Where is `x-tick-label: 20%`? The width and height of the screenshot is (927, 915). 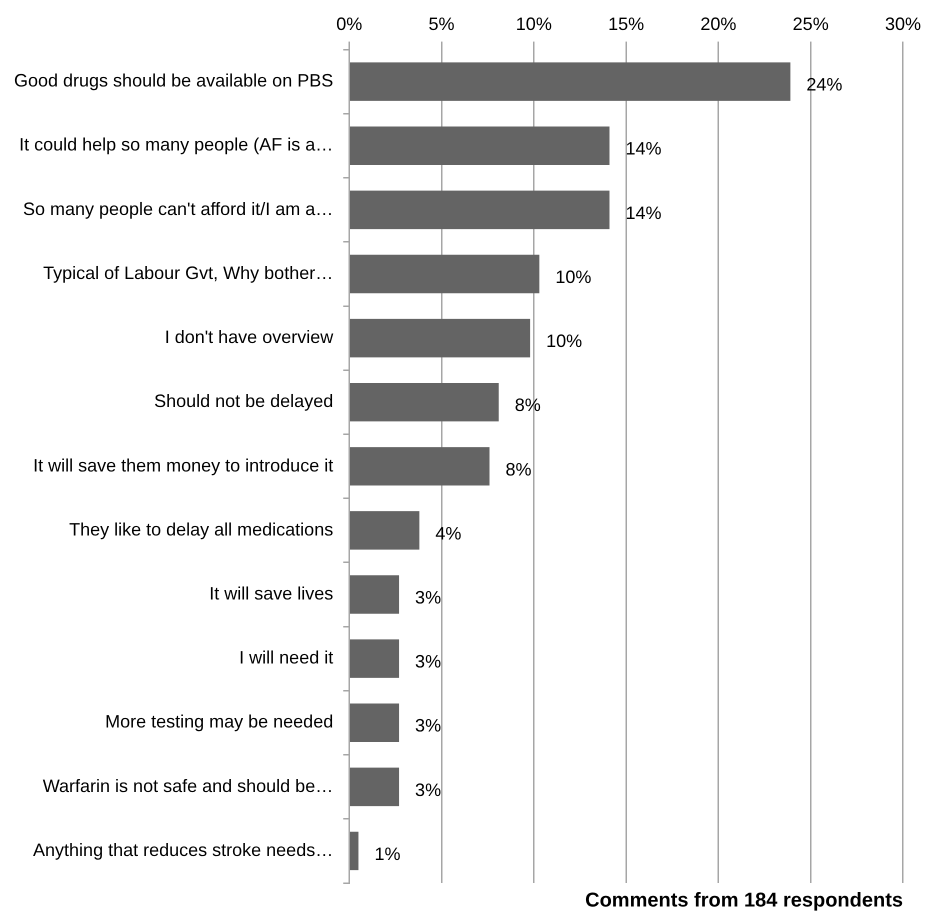
x-tick-label: 20% is located at coordinates (718, 24).